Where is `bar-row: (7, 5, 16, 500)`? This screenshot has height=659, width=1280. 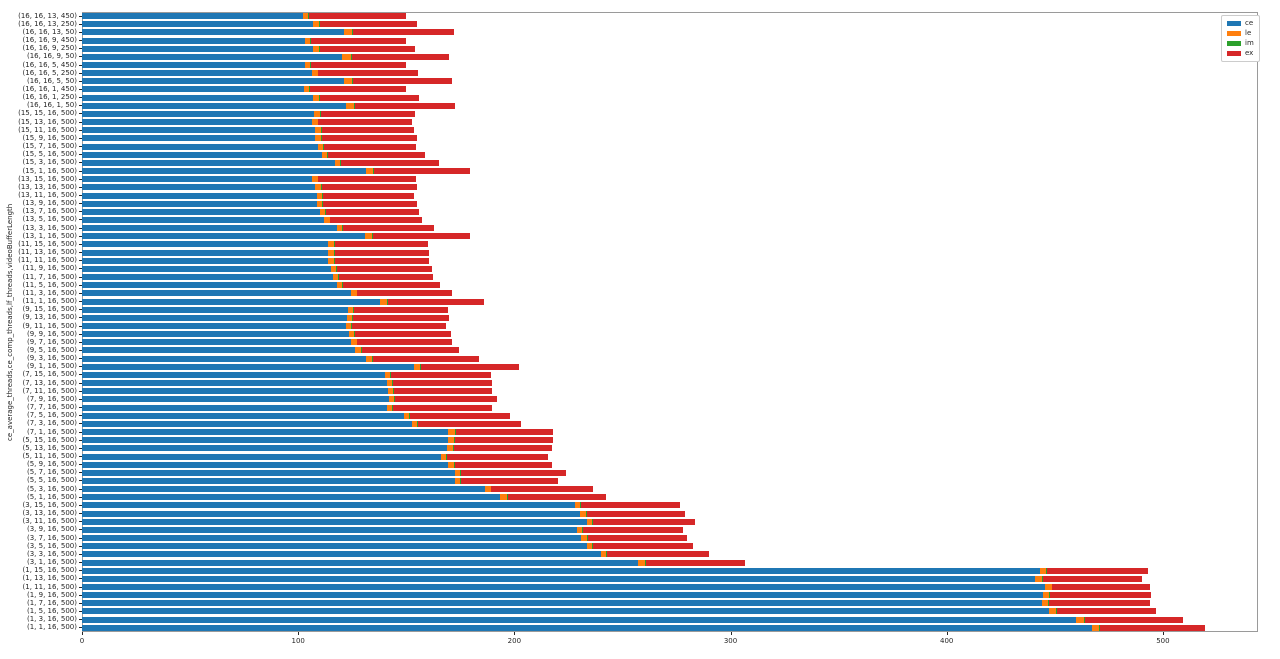 bar-row: (7, 5, 16, 500) is located at coordinates (629, 416).